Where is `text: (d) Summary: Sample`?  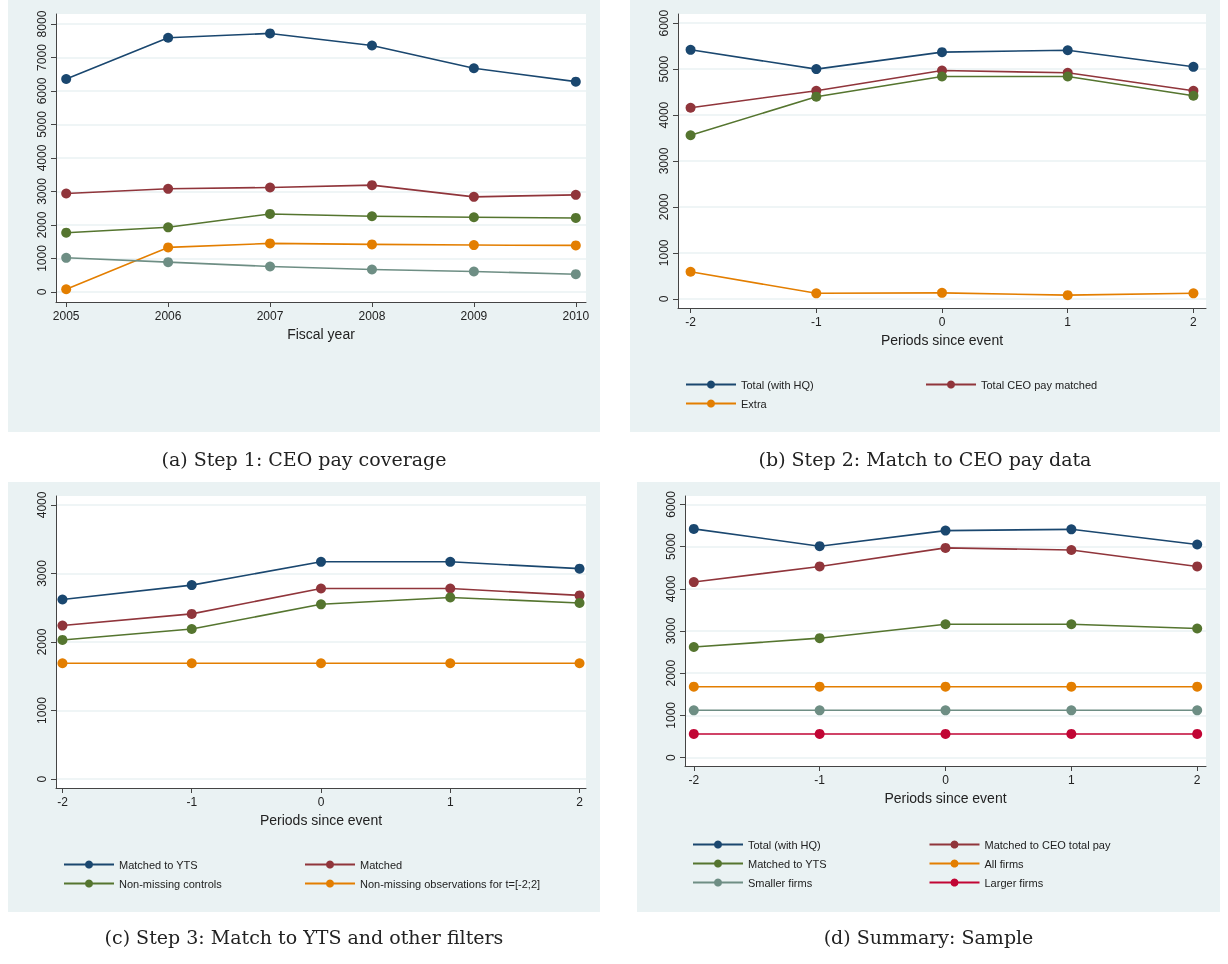
text: (d) Summary: Sample is located at coordinates (928, 937).